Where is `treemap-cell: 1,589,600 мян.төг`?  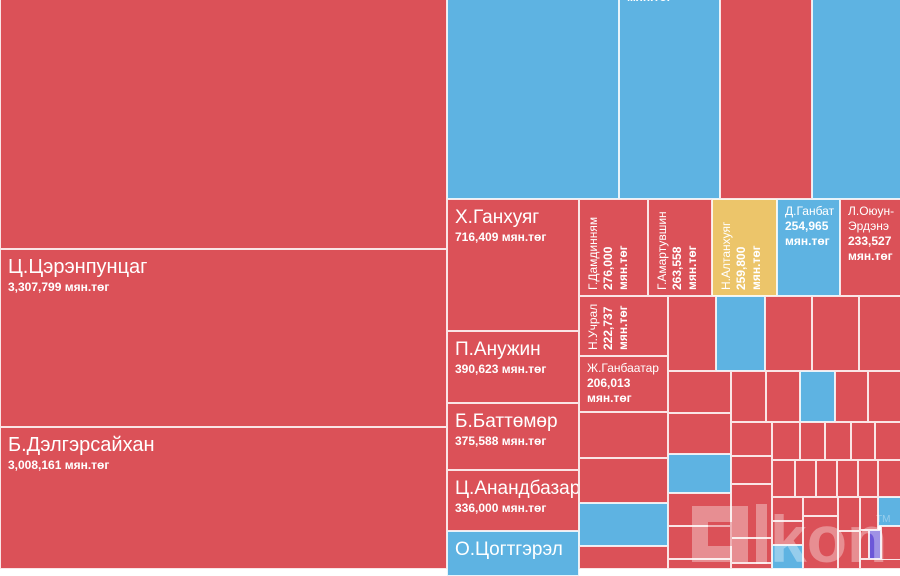
treemap-cell: 1,589,600 мян.төг is located at coordinates (533, 99).